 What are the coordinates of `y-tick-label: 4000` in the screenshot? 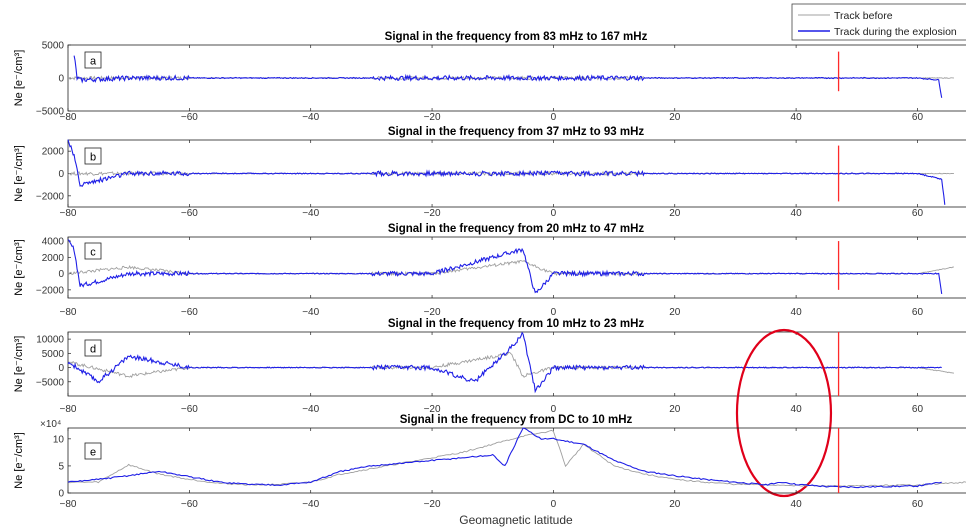 It's located at (53, 242).